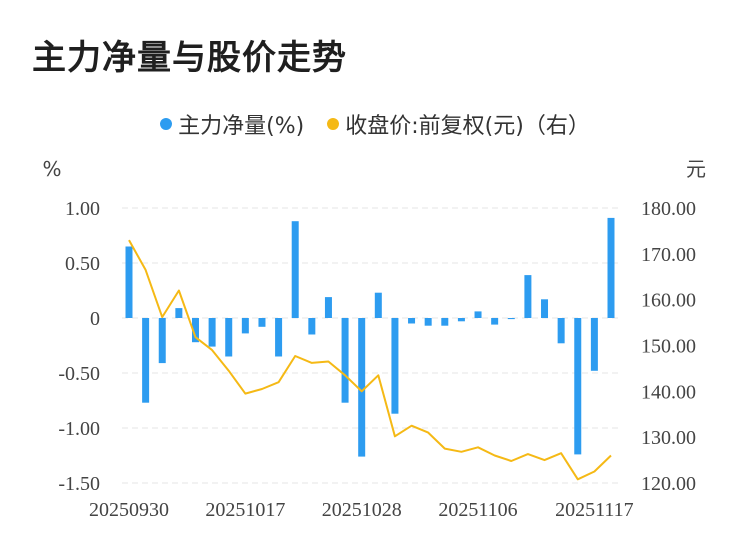 The width and height of the screenshot is (750, 558). Describe the element at coordinates (668, 484) in the screenshot. I see `right-tick-label: 120.00` at that location.